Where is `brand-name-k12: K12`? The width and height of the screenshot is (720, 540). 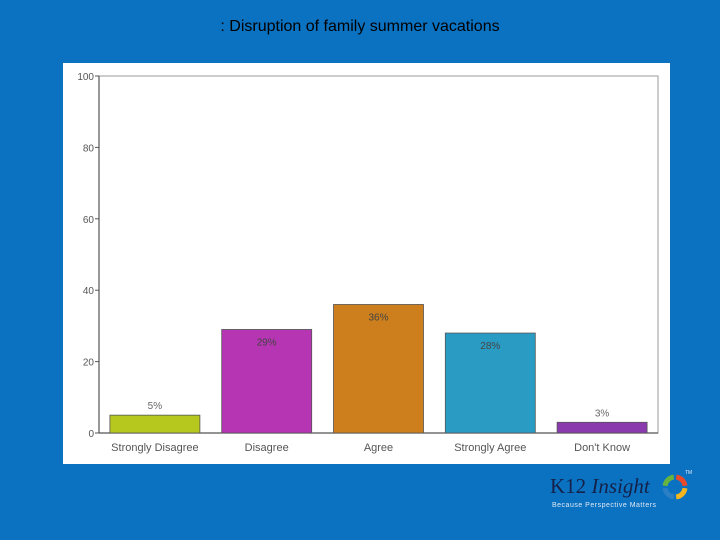
brand-name-k12: K12 is located at coordinates (568, 486).